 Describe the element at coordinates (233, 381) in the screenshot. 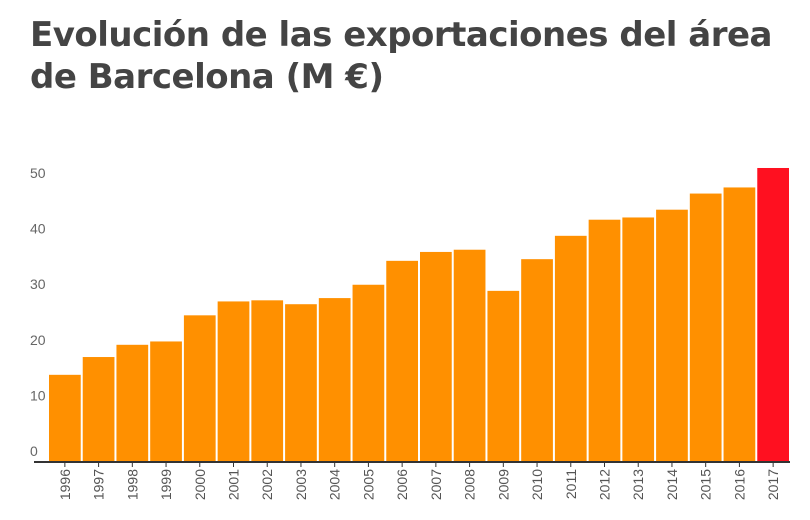

I see `bar-2001` at that location.